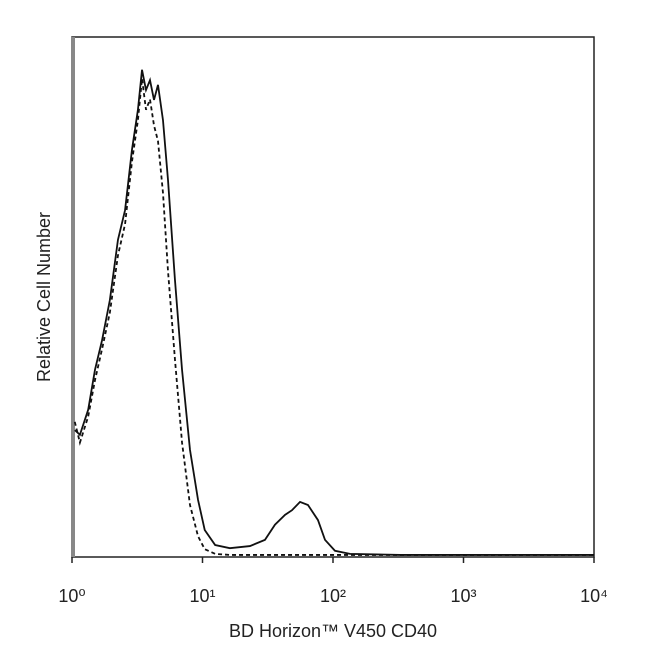 This screenshot has height=671, width=650. What do you see at coordinates (44, 297) in the screenshot?
I see `y-axis-label: Relative Cell Number` at bounding box center [44, 297].